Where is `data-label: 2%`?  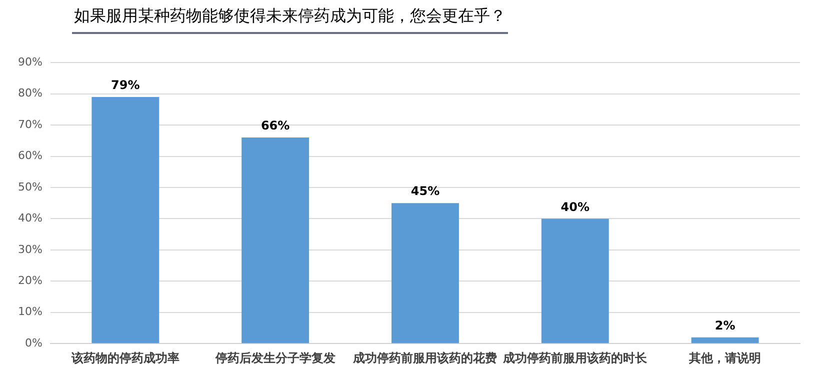 data-label: 2% is located at coordinates (725, 325).